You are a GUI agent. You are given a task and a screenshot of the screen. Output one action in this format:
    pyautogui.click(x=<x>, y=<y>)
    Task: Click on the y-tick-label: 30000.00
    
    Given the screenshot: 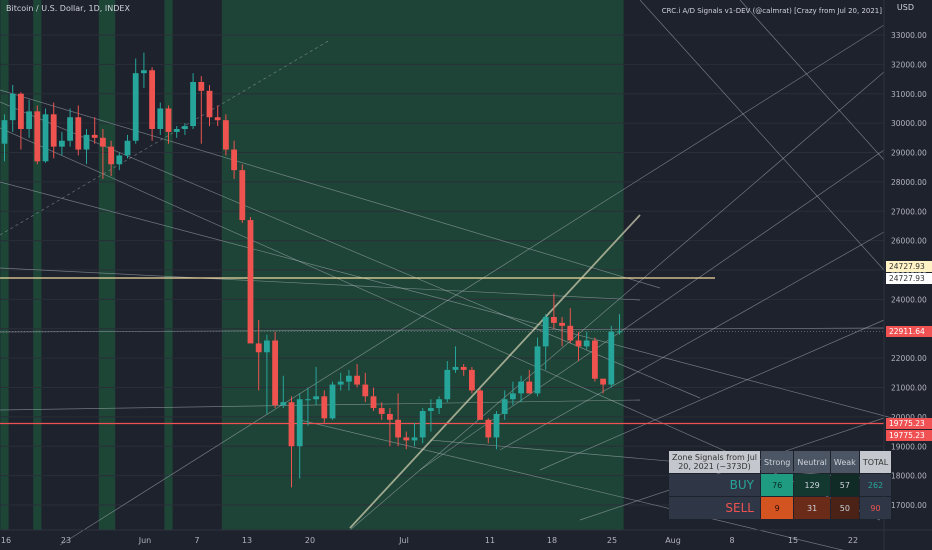 What is the action you would take?
    pyautogui.click(x=909, y=123)
    